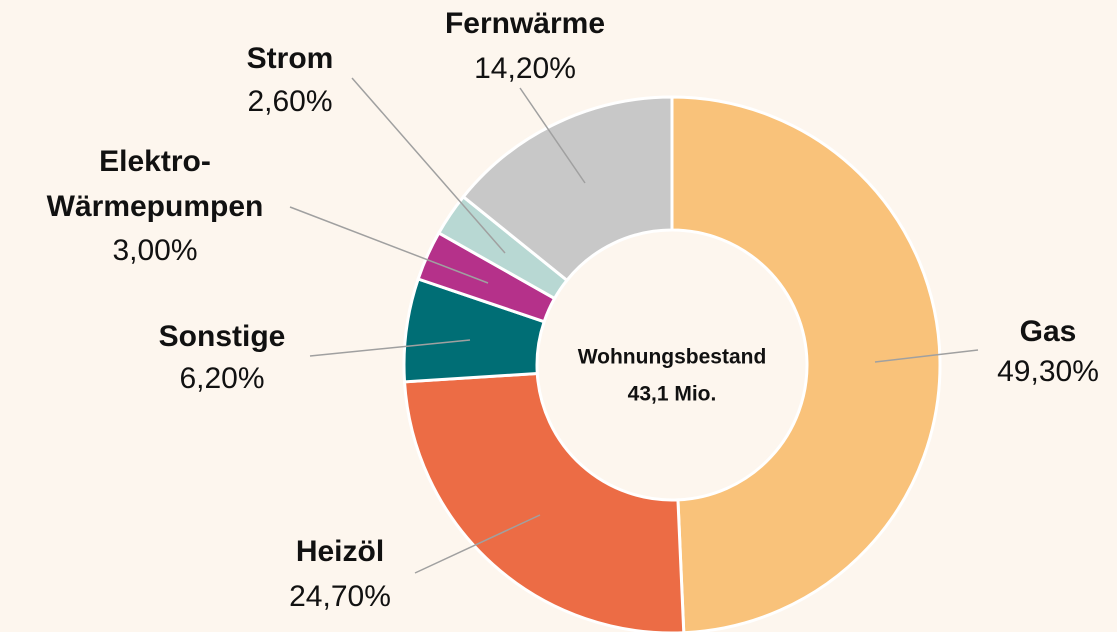 This screenshot has width=1117, height=632. What do you see at coordinates (1048, 371) in the screenshot?
I see `value-label: 49,30%` at bounding box center [1048, 371].